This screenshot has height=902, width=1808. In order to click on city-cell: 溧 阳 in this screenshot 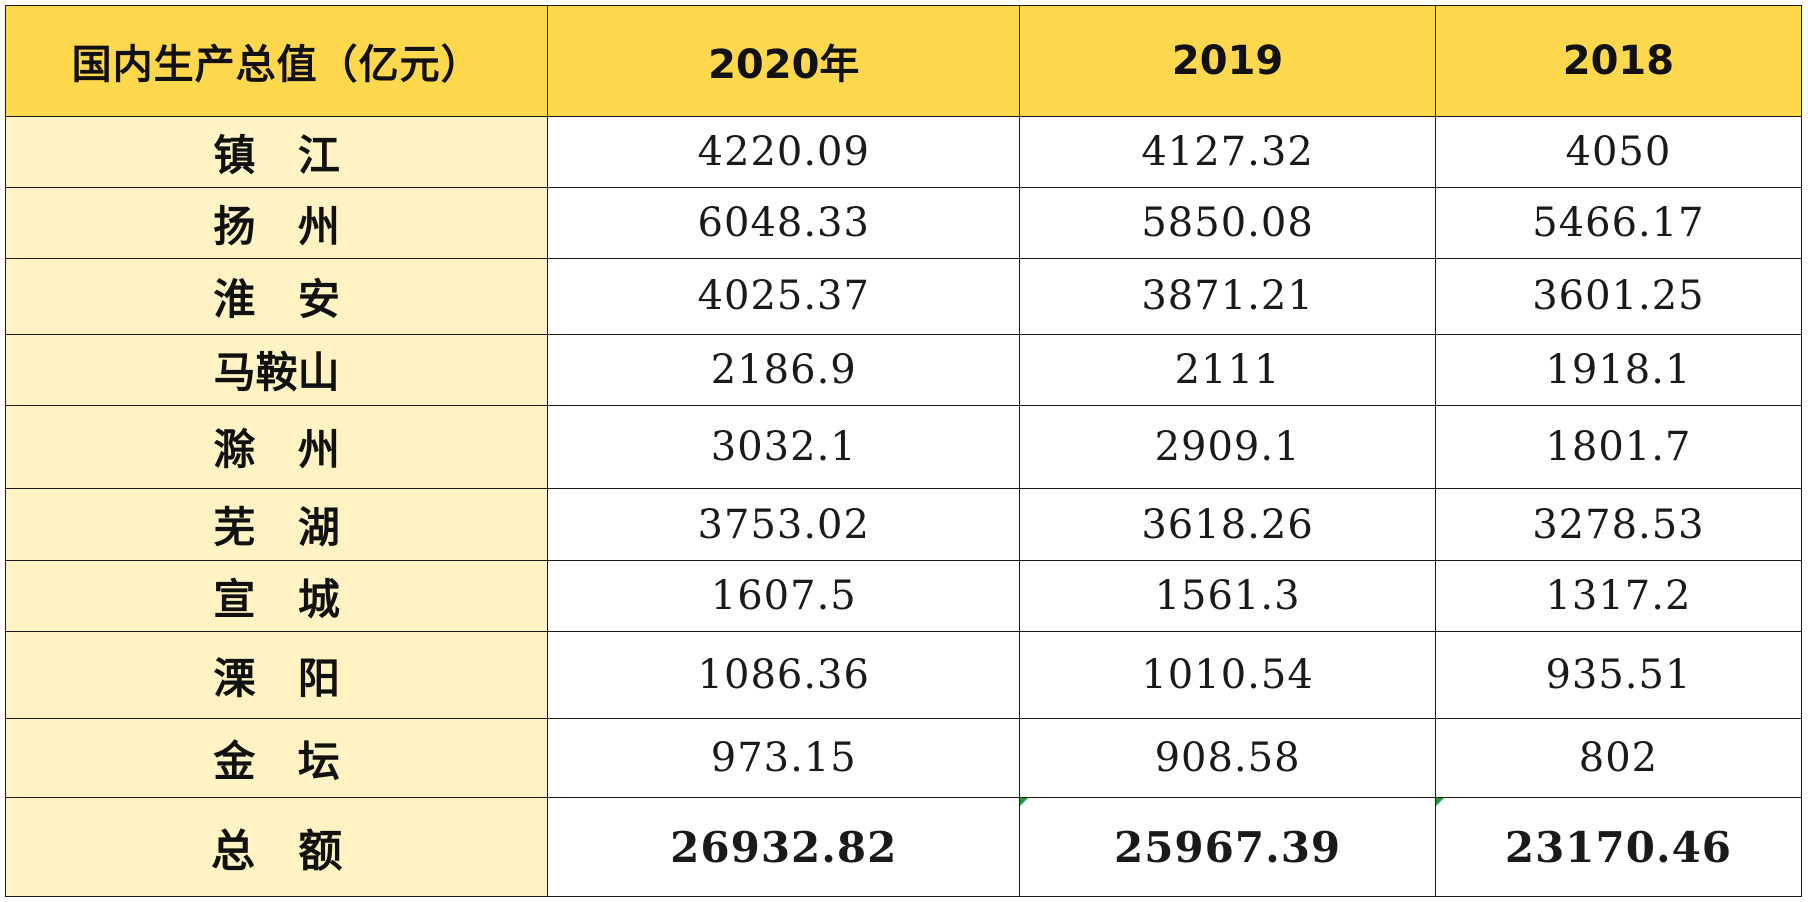, I will do `click(276, 675)`.